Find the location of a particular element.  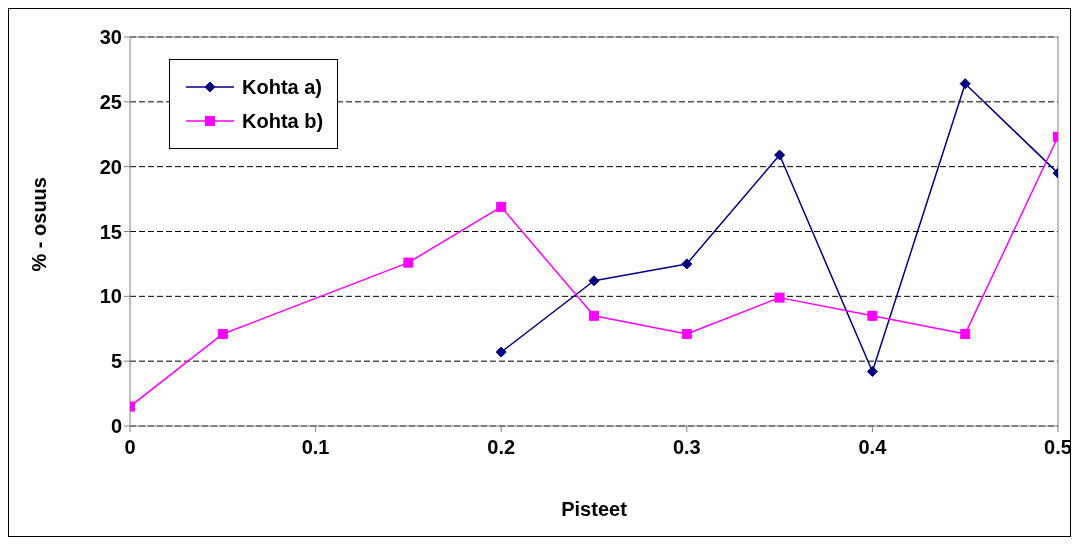

x-axis-title: Pisteet is located at coordinates (594, 509).